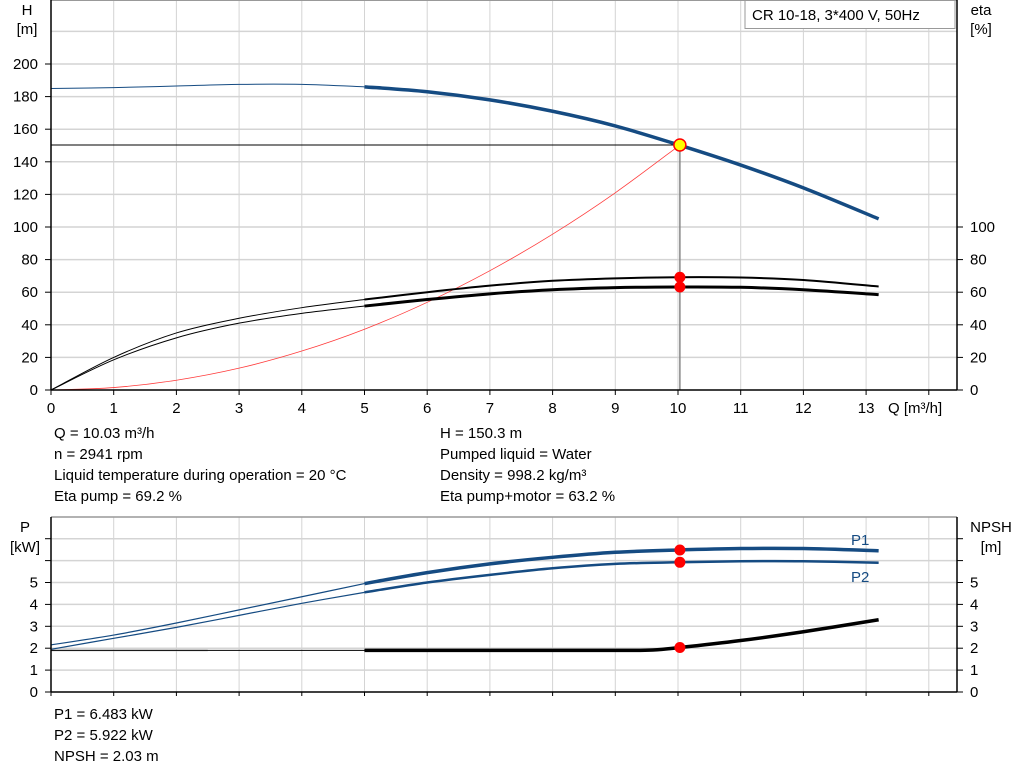 The height and width of the screenshot is (781, 1024). What do you see at coordinates (621, 635) in the screenshot?
I see `series-NPSH` at bounding box center [621, 635].